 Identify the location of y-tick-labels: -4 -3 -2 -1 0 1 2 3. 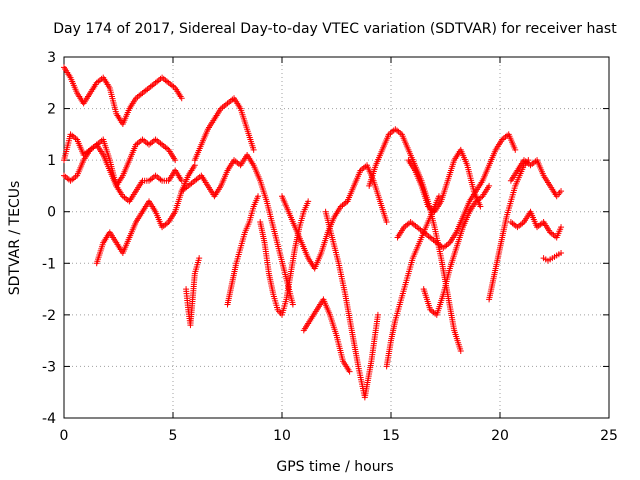
(49, 238).